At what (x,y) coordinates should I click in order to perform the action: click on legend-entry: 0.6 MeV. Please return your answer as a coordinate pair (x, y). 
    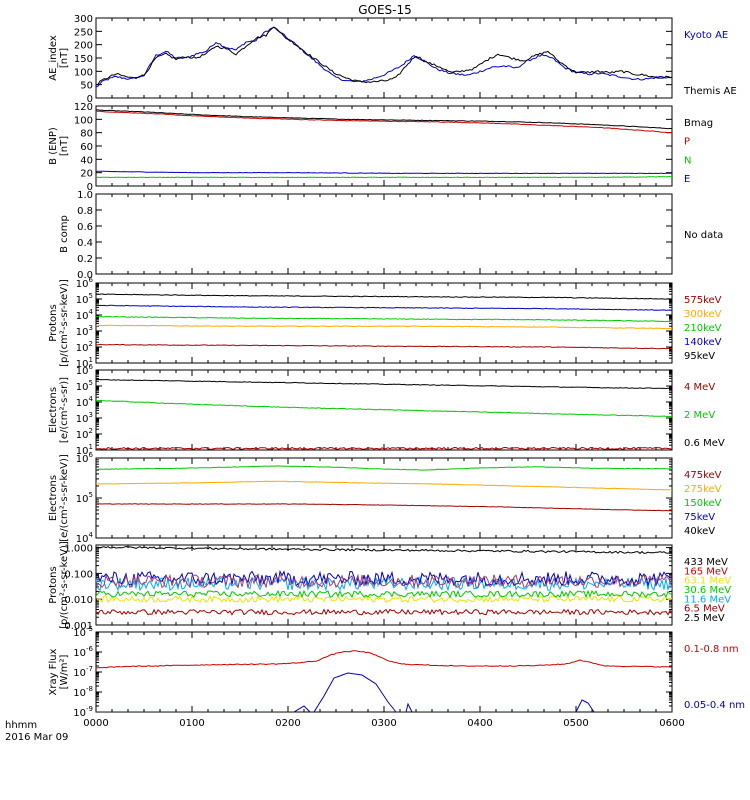
    Looking at the image, I should click on (704, 443).